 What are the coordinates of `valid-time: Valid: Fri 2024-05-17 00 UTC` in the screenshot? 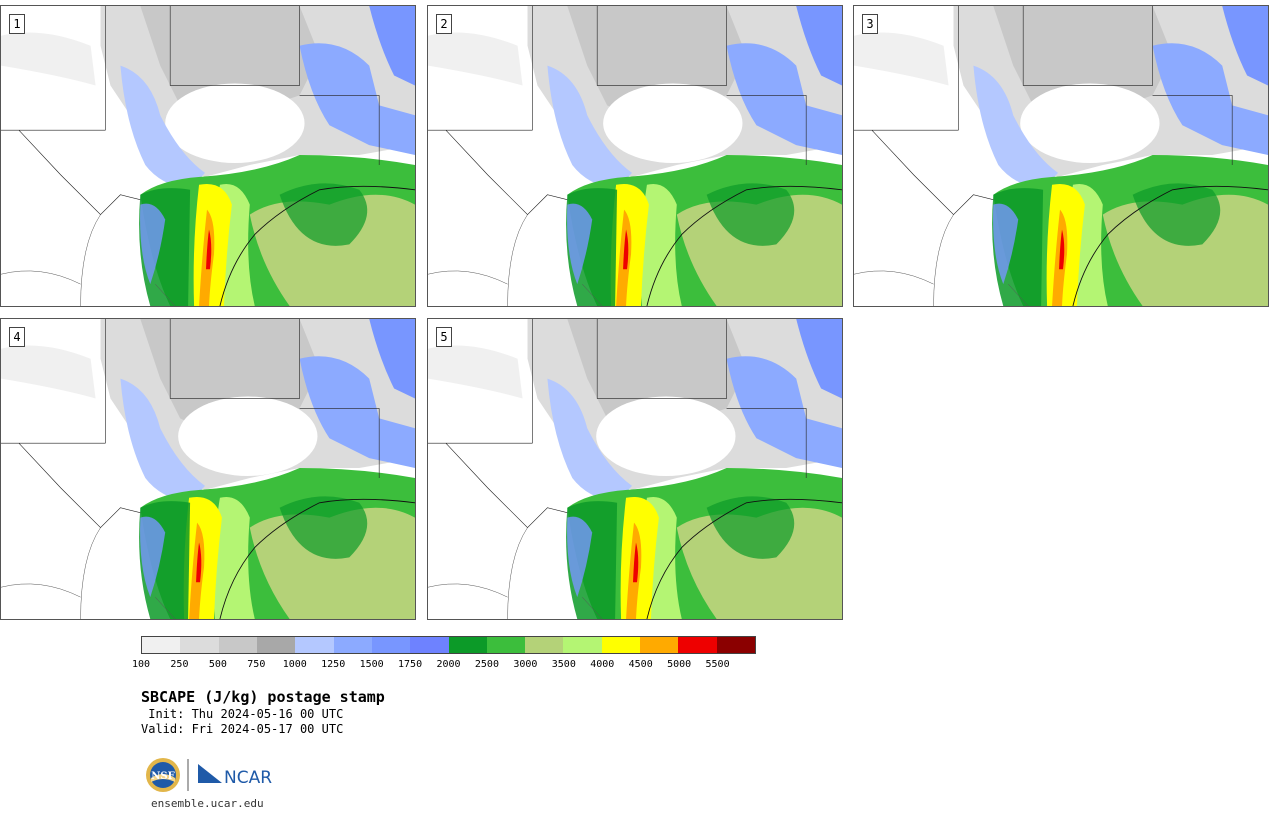 It's located at (242, 729).